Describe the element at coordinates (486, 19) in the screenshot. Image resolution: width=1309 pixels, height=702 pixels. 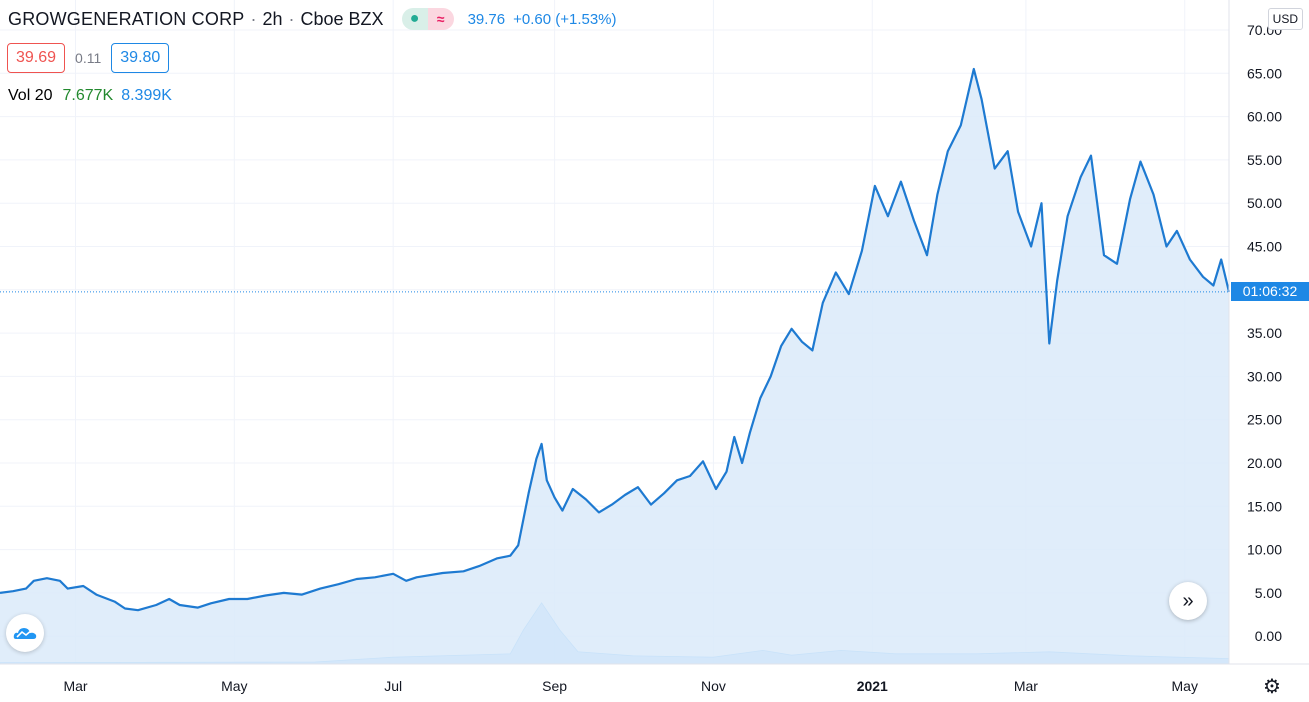
I see `last-price: 39.76` at that location.